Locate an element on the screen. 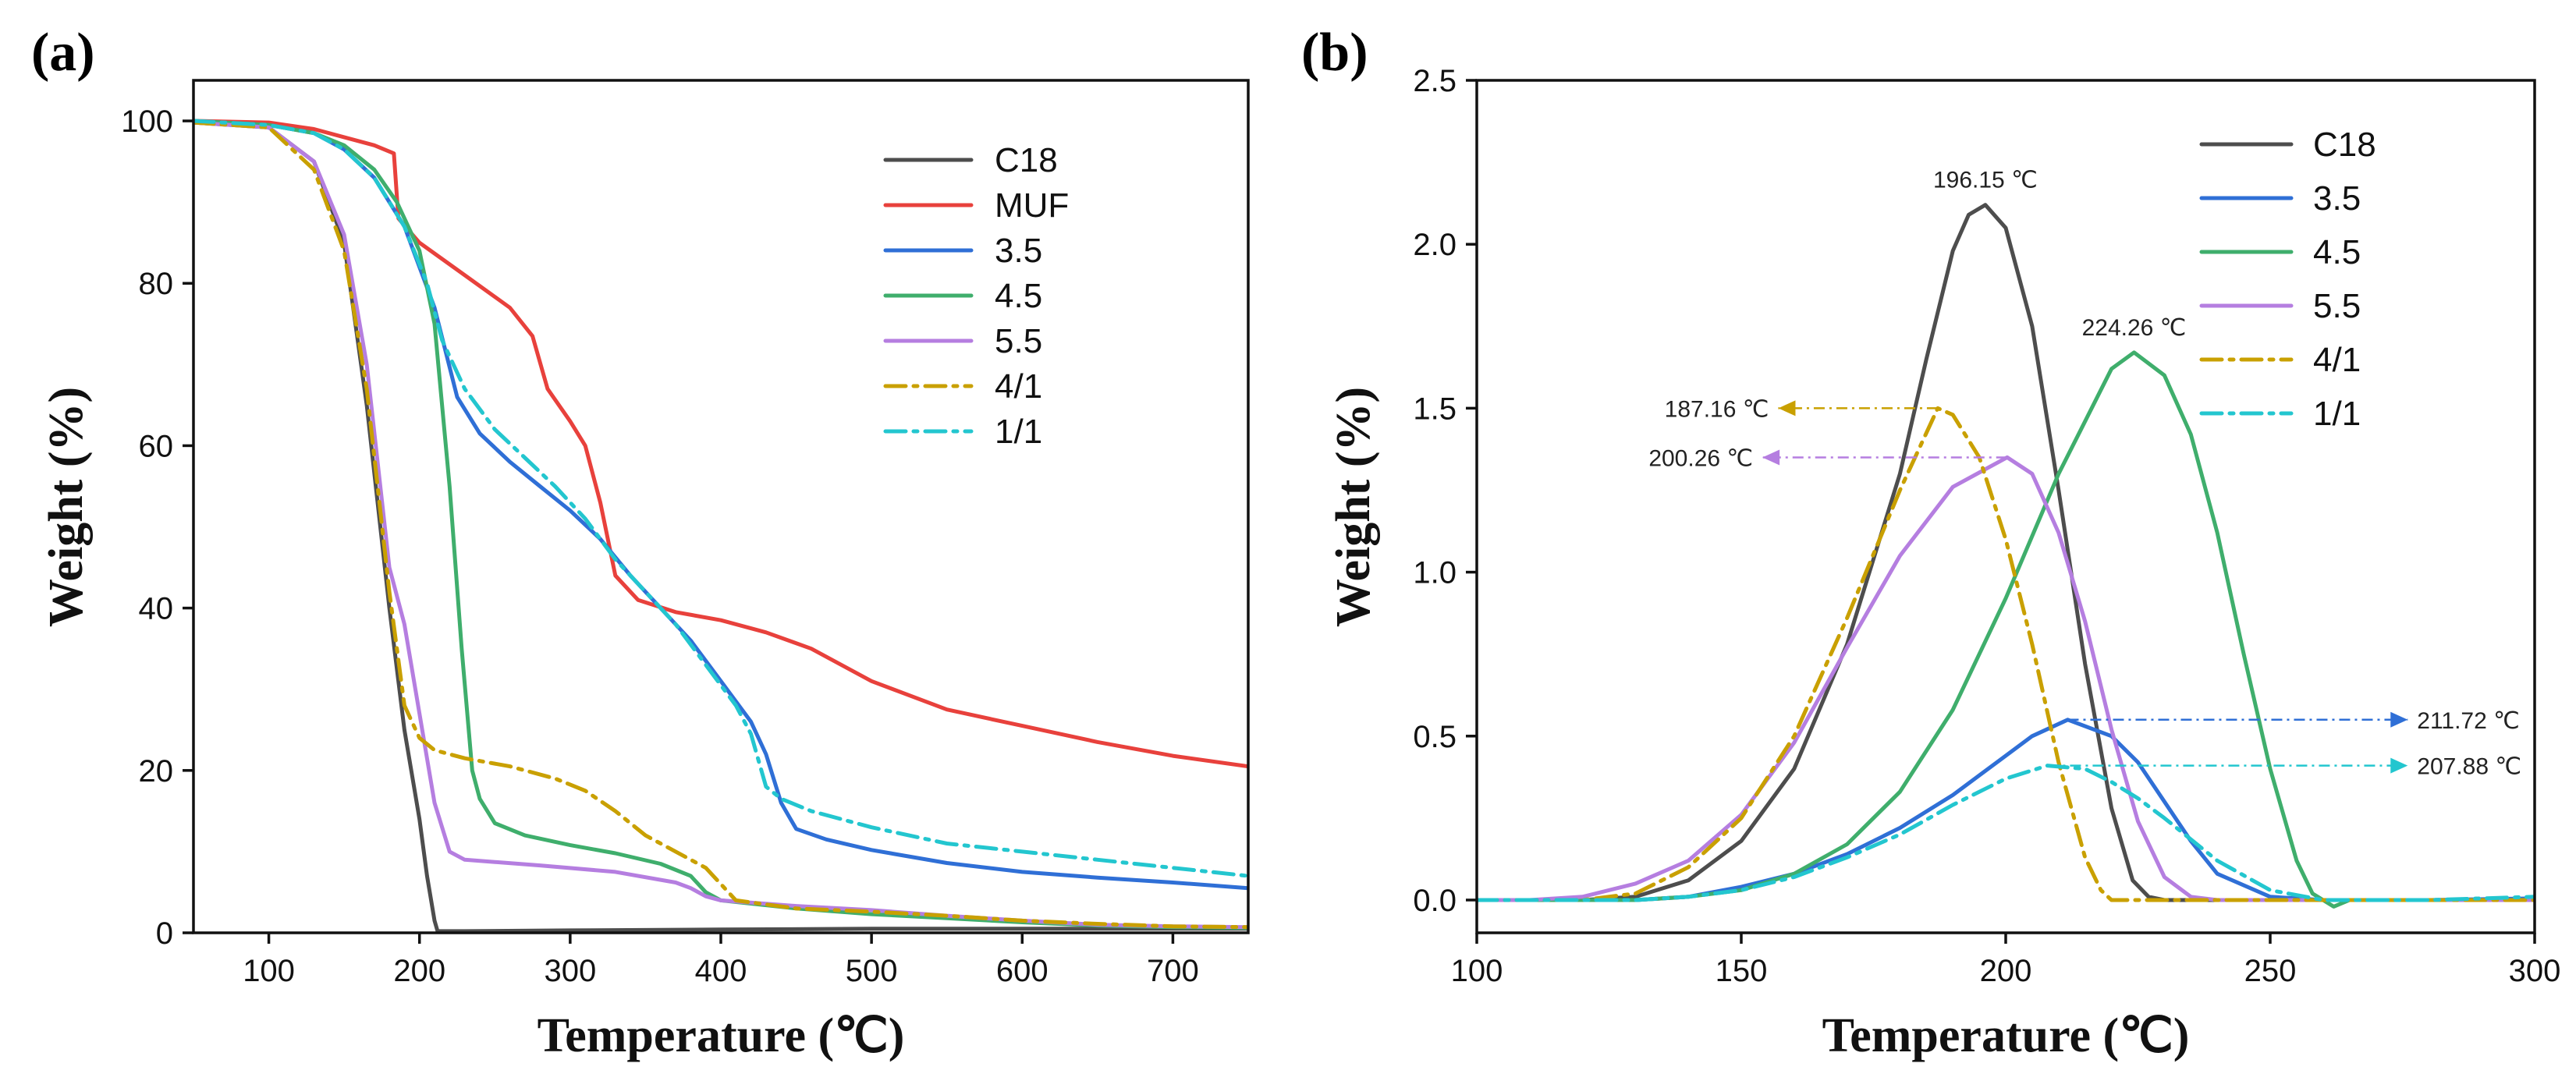 The image size is (2576, 1081). panel-b-ytick-label: 2.5 is located at coordinates (1435, 81).